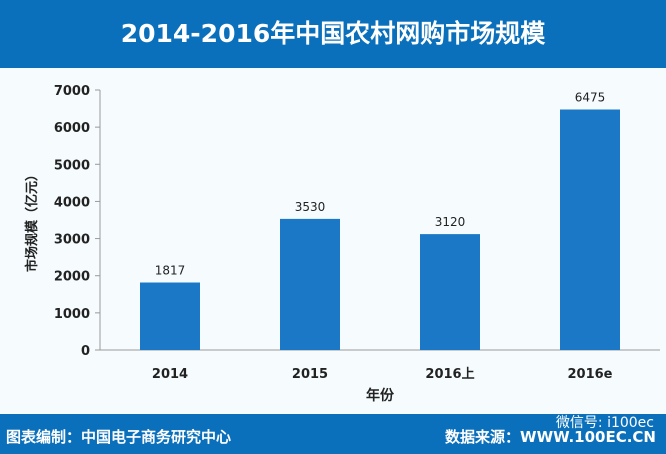  I want to click on x-tick-label: 2014, so click(170, 374).